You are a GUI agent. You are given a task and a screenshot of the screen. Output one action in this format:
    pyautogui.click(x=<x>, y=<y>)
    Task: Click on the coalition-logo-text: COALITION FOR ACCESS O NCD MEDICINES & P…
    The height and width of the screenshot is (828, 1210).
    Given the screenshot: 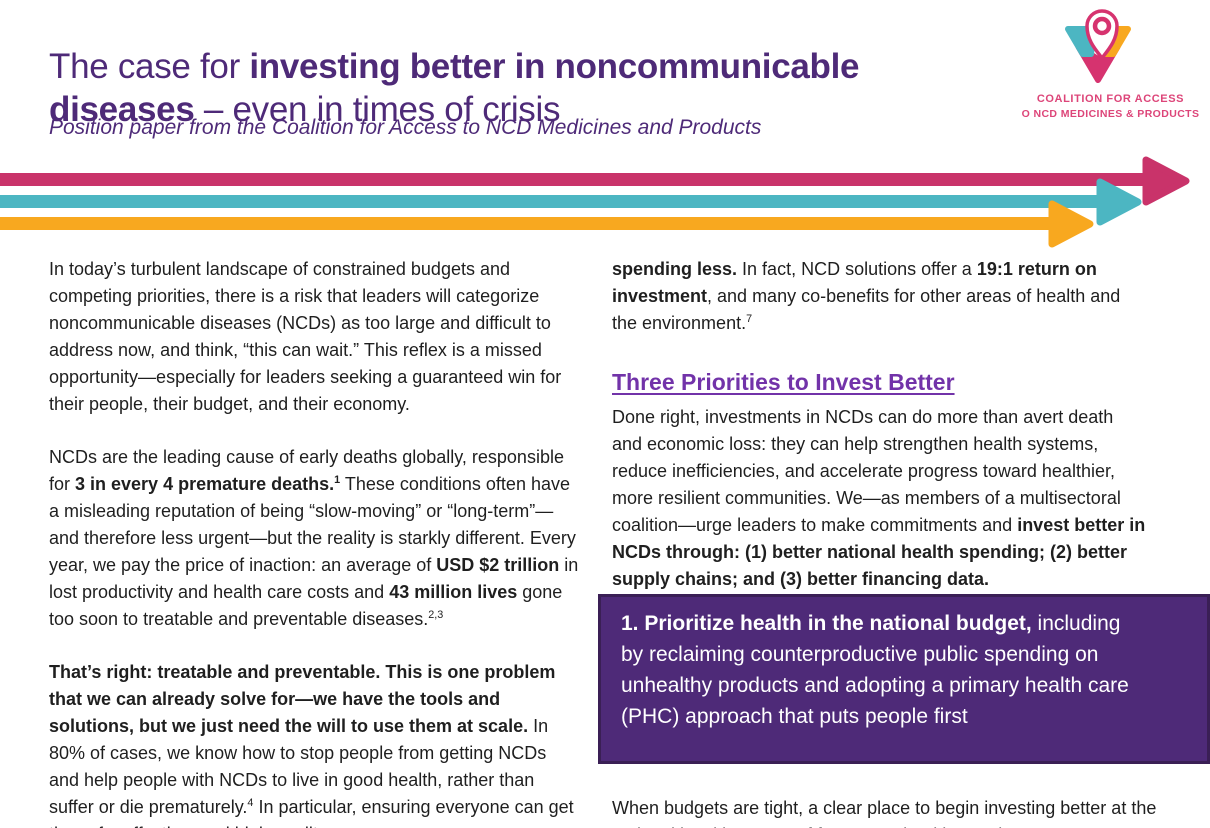 What is the action you would take?
    pyautogui.click(x=1110, y=107)
    